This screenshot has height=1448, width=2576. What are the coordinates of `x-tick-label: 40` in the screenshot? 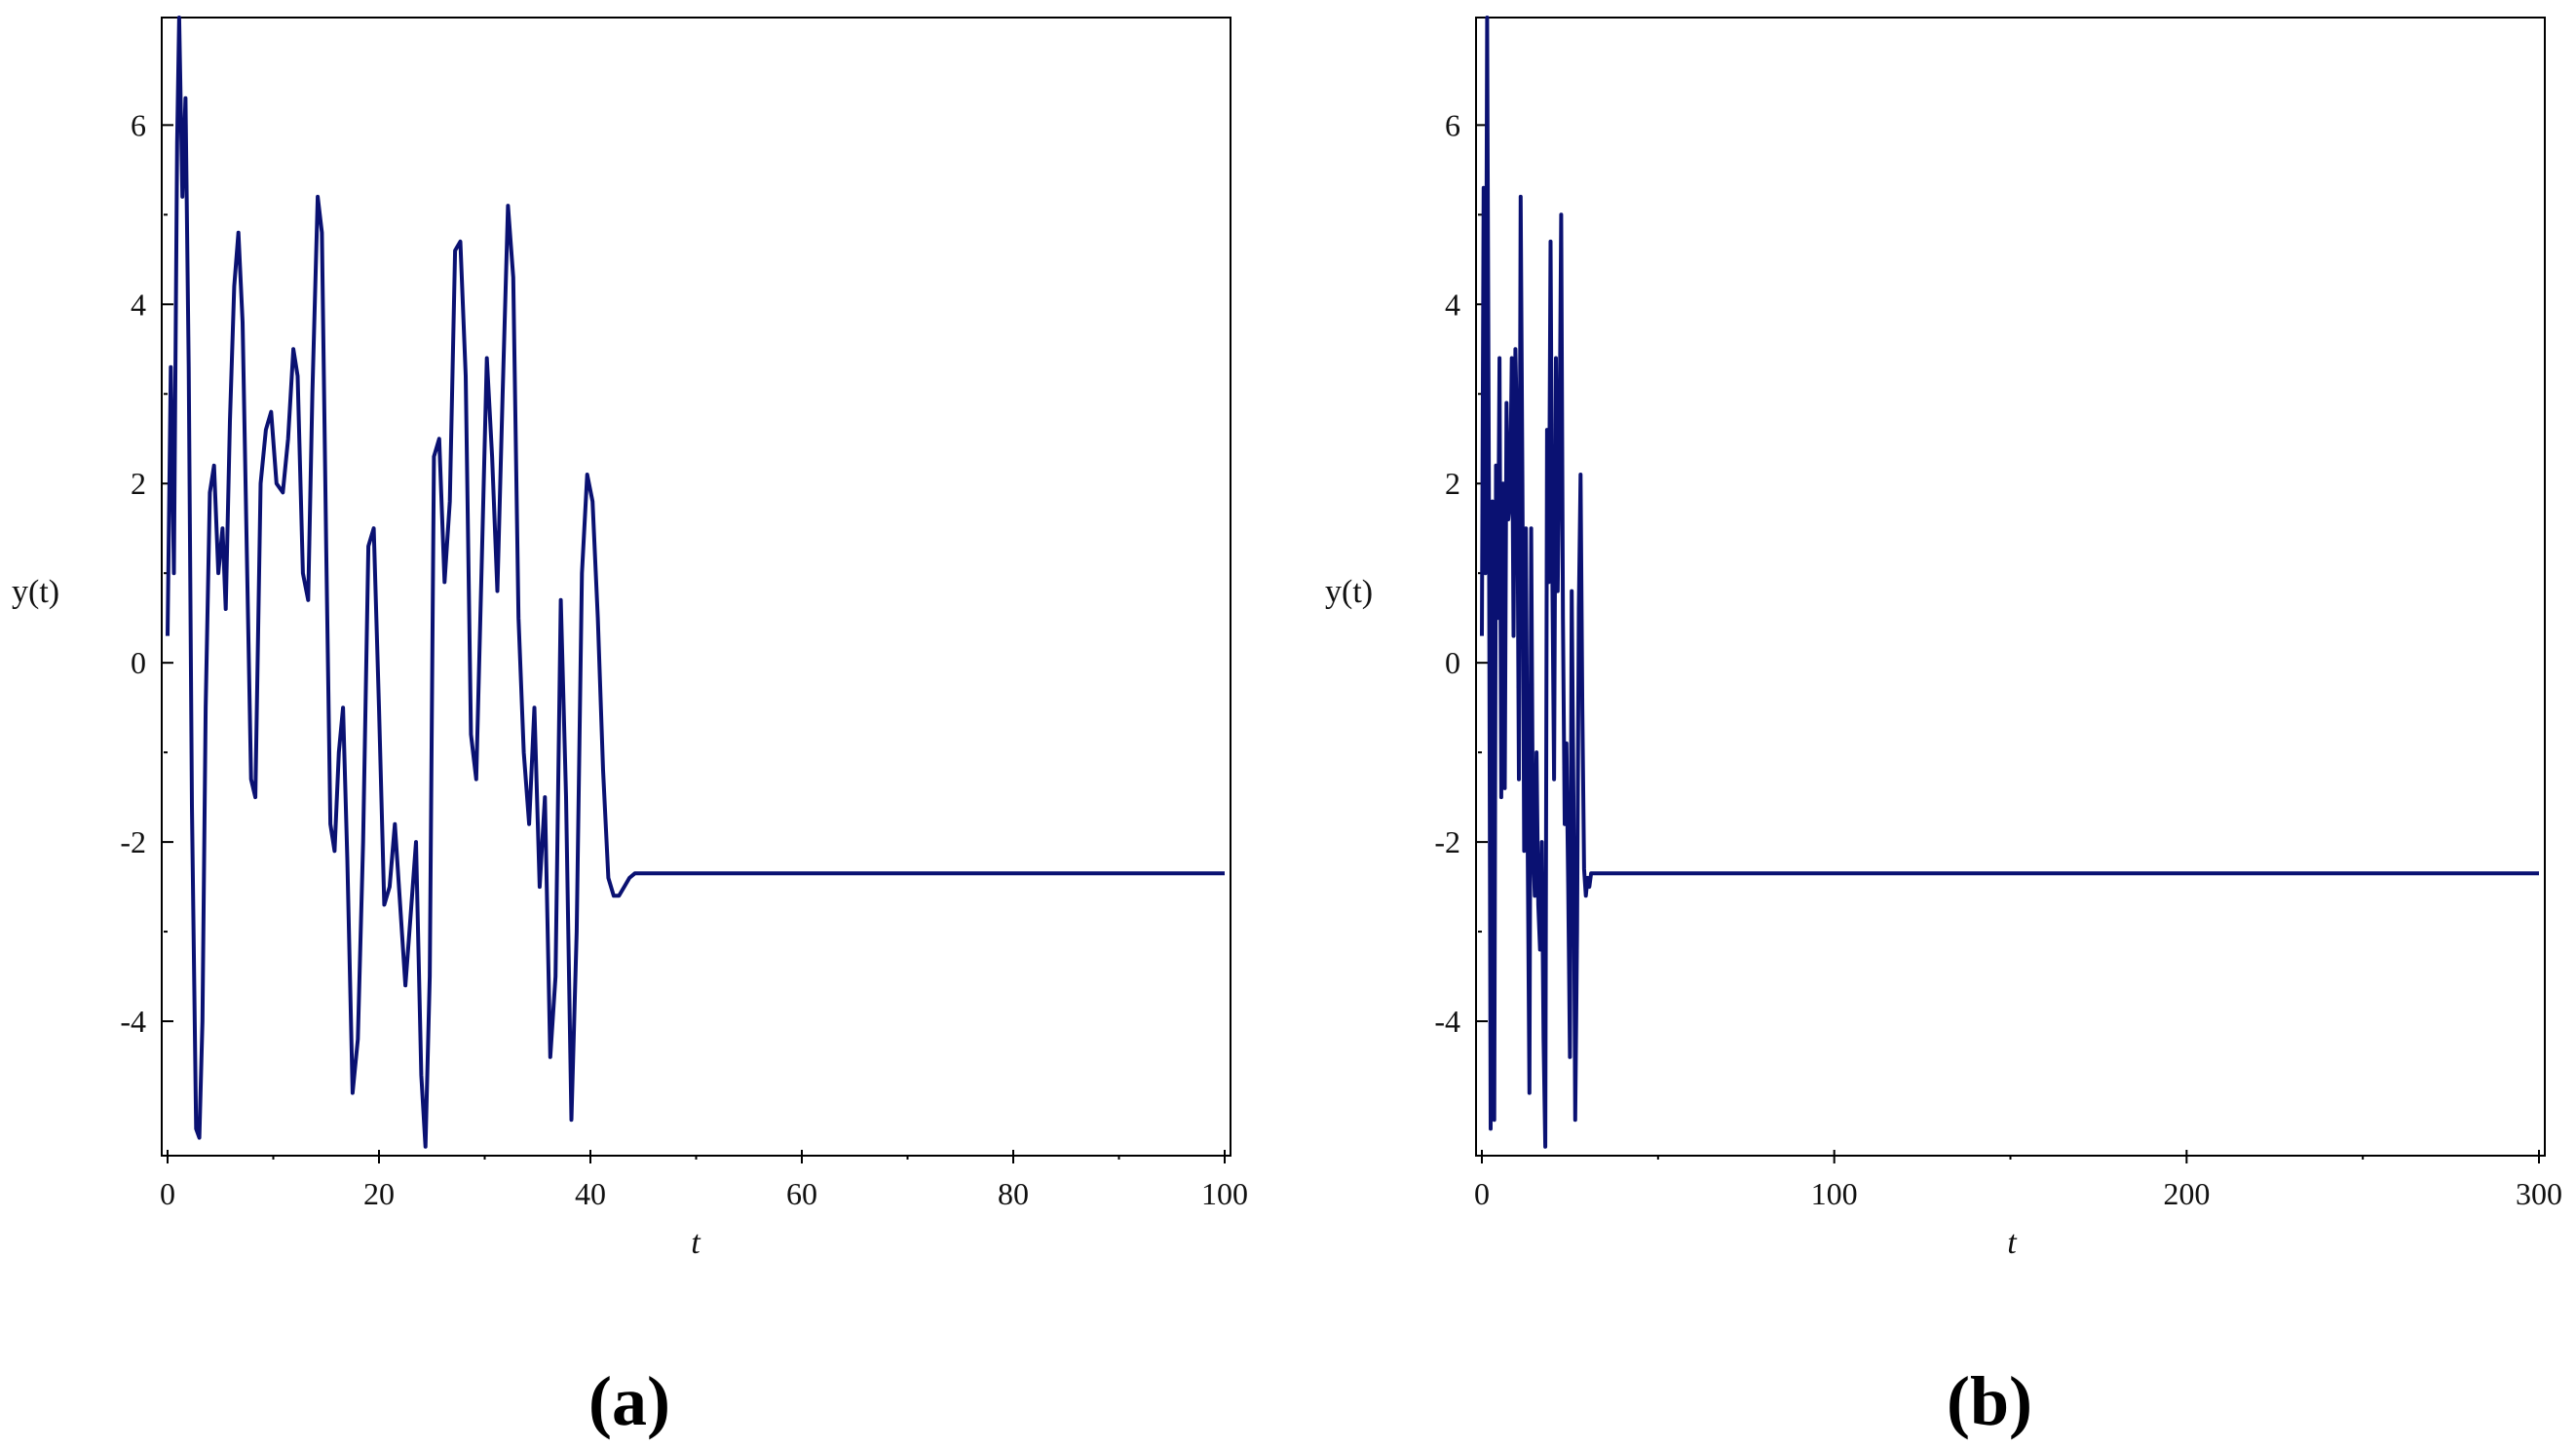 It's located at (590, 1193).